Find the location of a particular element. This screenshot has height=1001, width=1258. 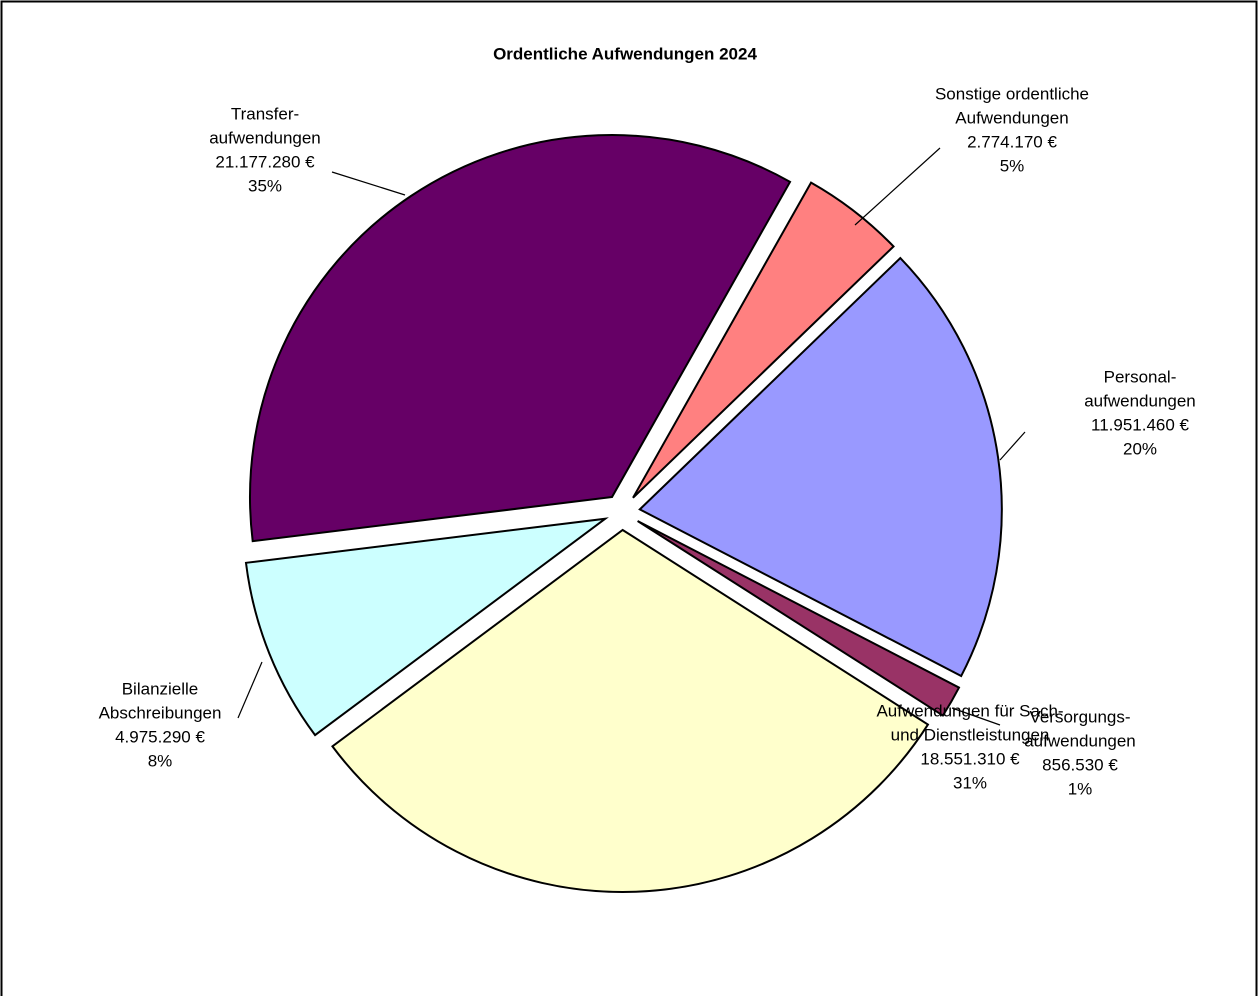

slice-label: 2.774.170 € is located at coordinates (1012, 141).